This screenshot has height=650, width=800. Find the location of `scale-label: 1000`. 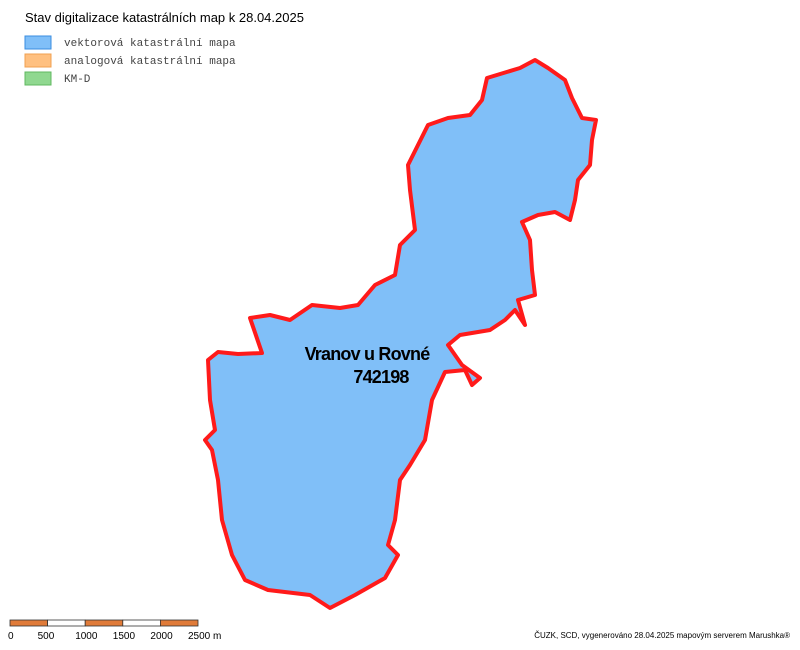

scale-label: 1000 is located at coordinates (86, 636).